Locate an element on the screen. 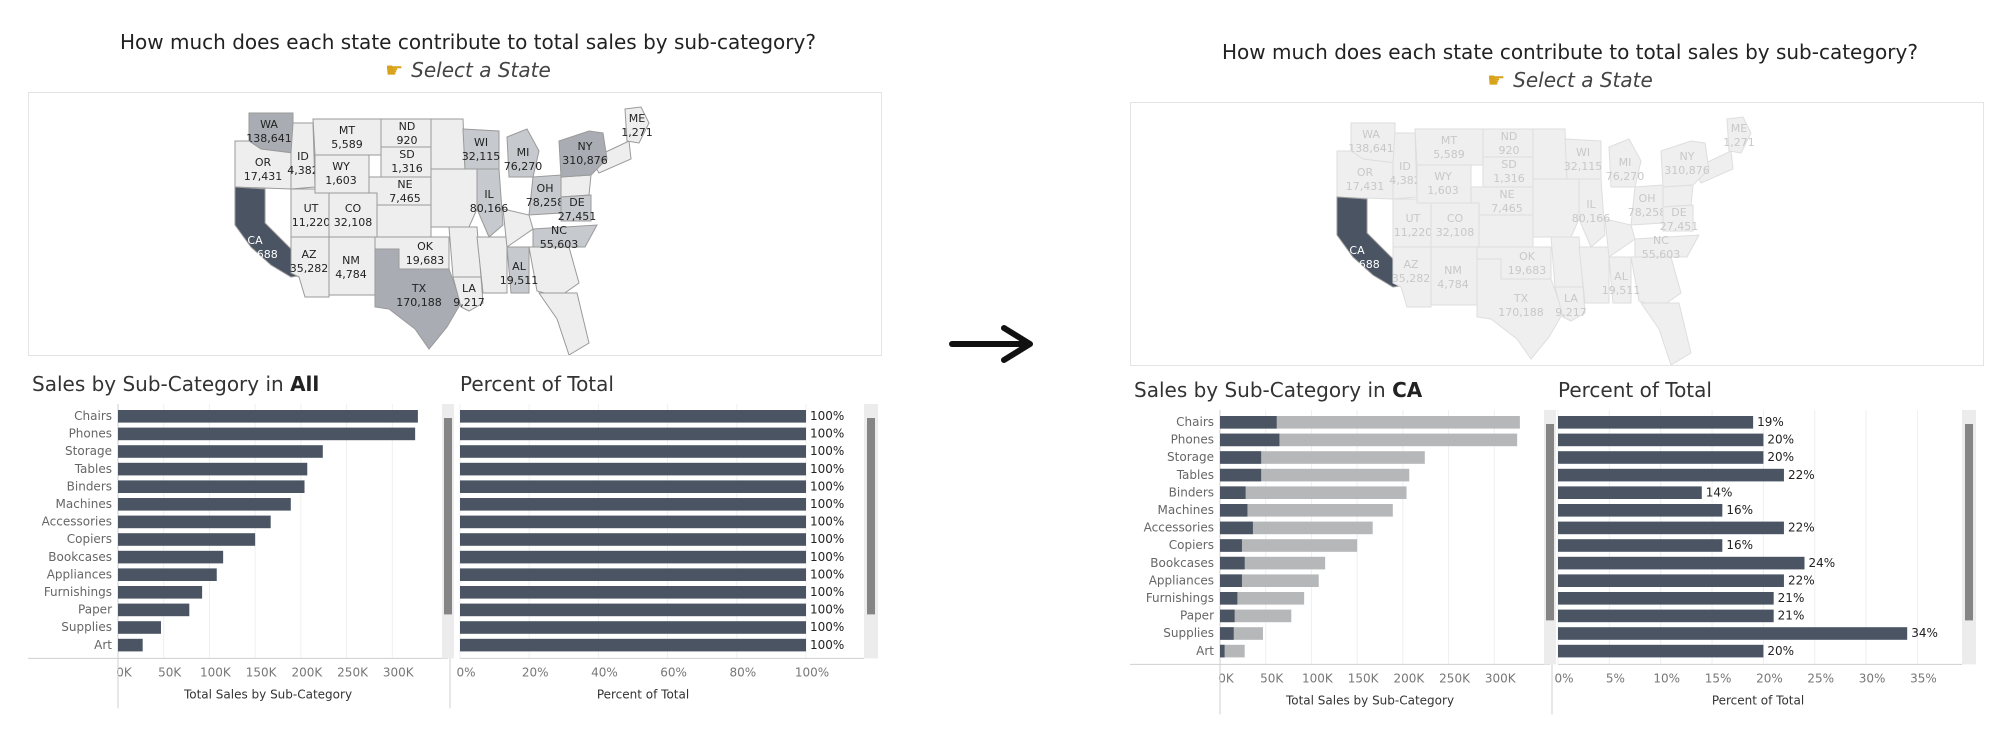  state-shape-nc is located at coordinates (1667, 246).